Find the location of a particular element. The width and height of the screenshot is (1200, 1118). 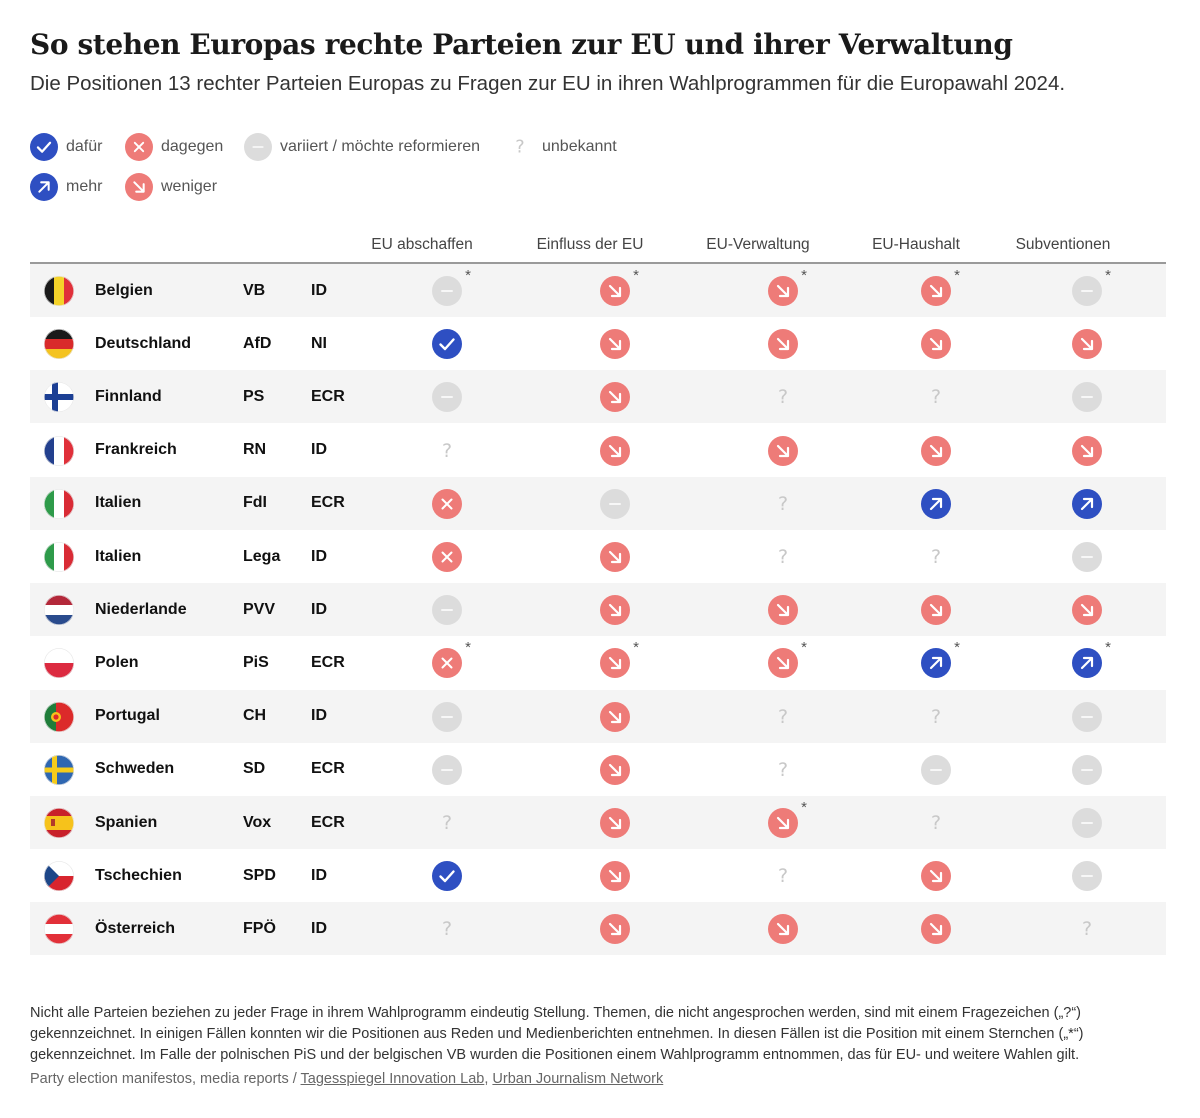

table-row: Finnland PS ECR?? is located at coordinates (598, 397).